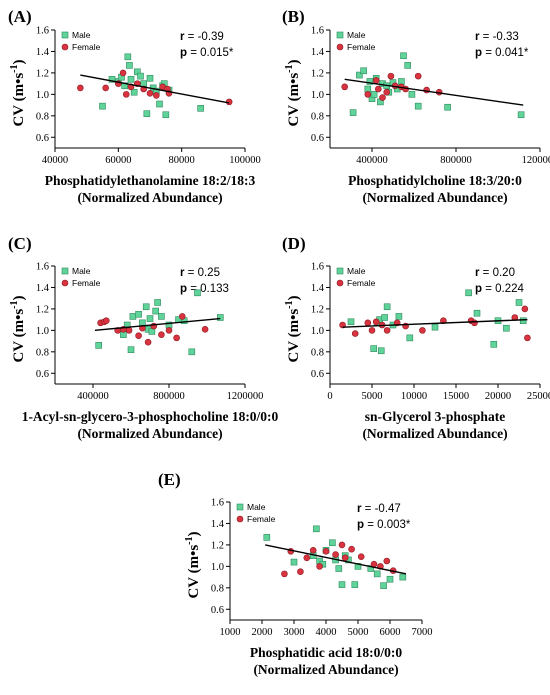 The image size is (550, 695). Describe the element at coordinates (390, 632) in the screenshot. I see `x-tick-label: 6000` at that location.